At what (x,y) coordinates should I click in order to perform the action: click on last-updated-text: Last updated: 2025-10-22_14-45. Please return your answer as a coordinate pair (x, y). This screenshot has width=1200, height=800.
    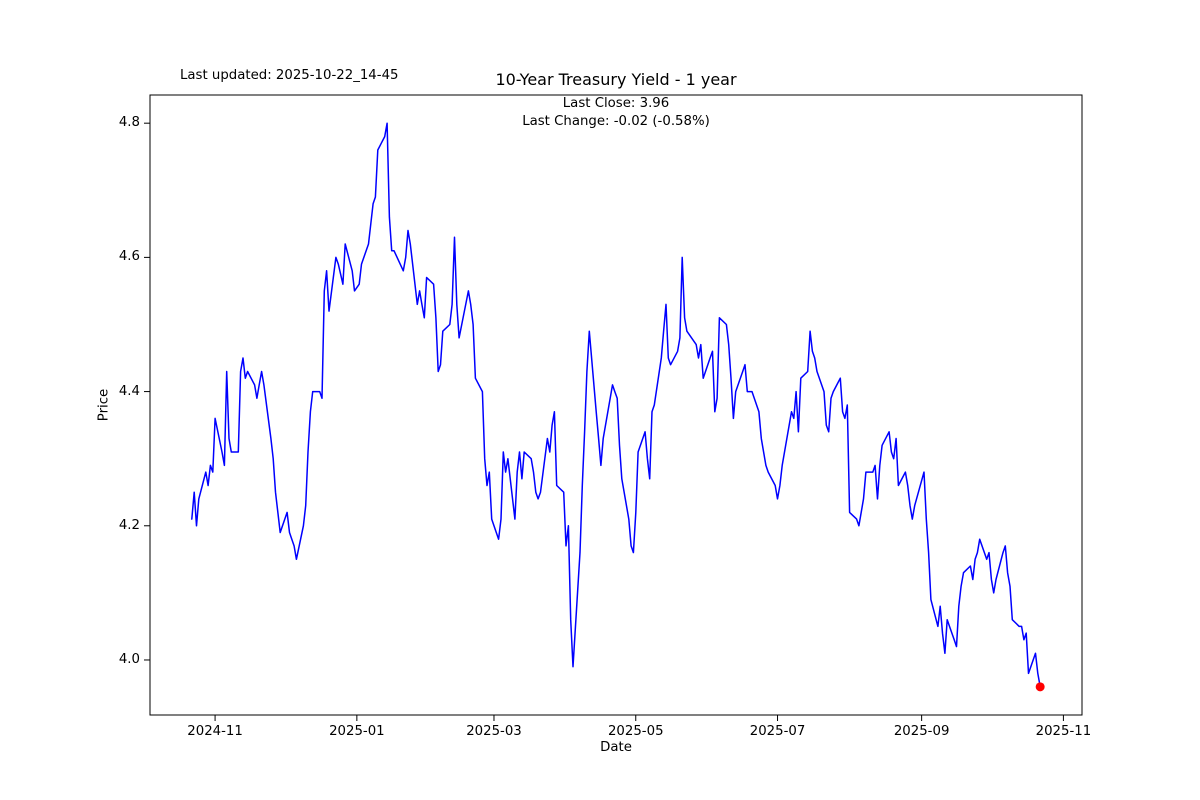
    Looking at the image, I should click on (289, 75).